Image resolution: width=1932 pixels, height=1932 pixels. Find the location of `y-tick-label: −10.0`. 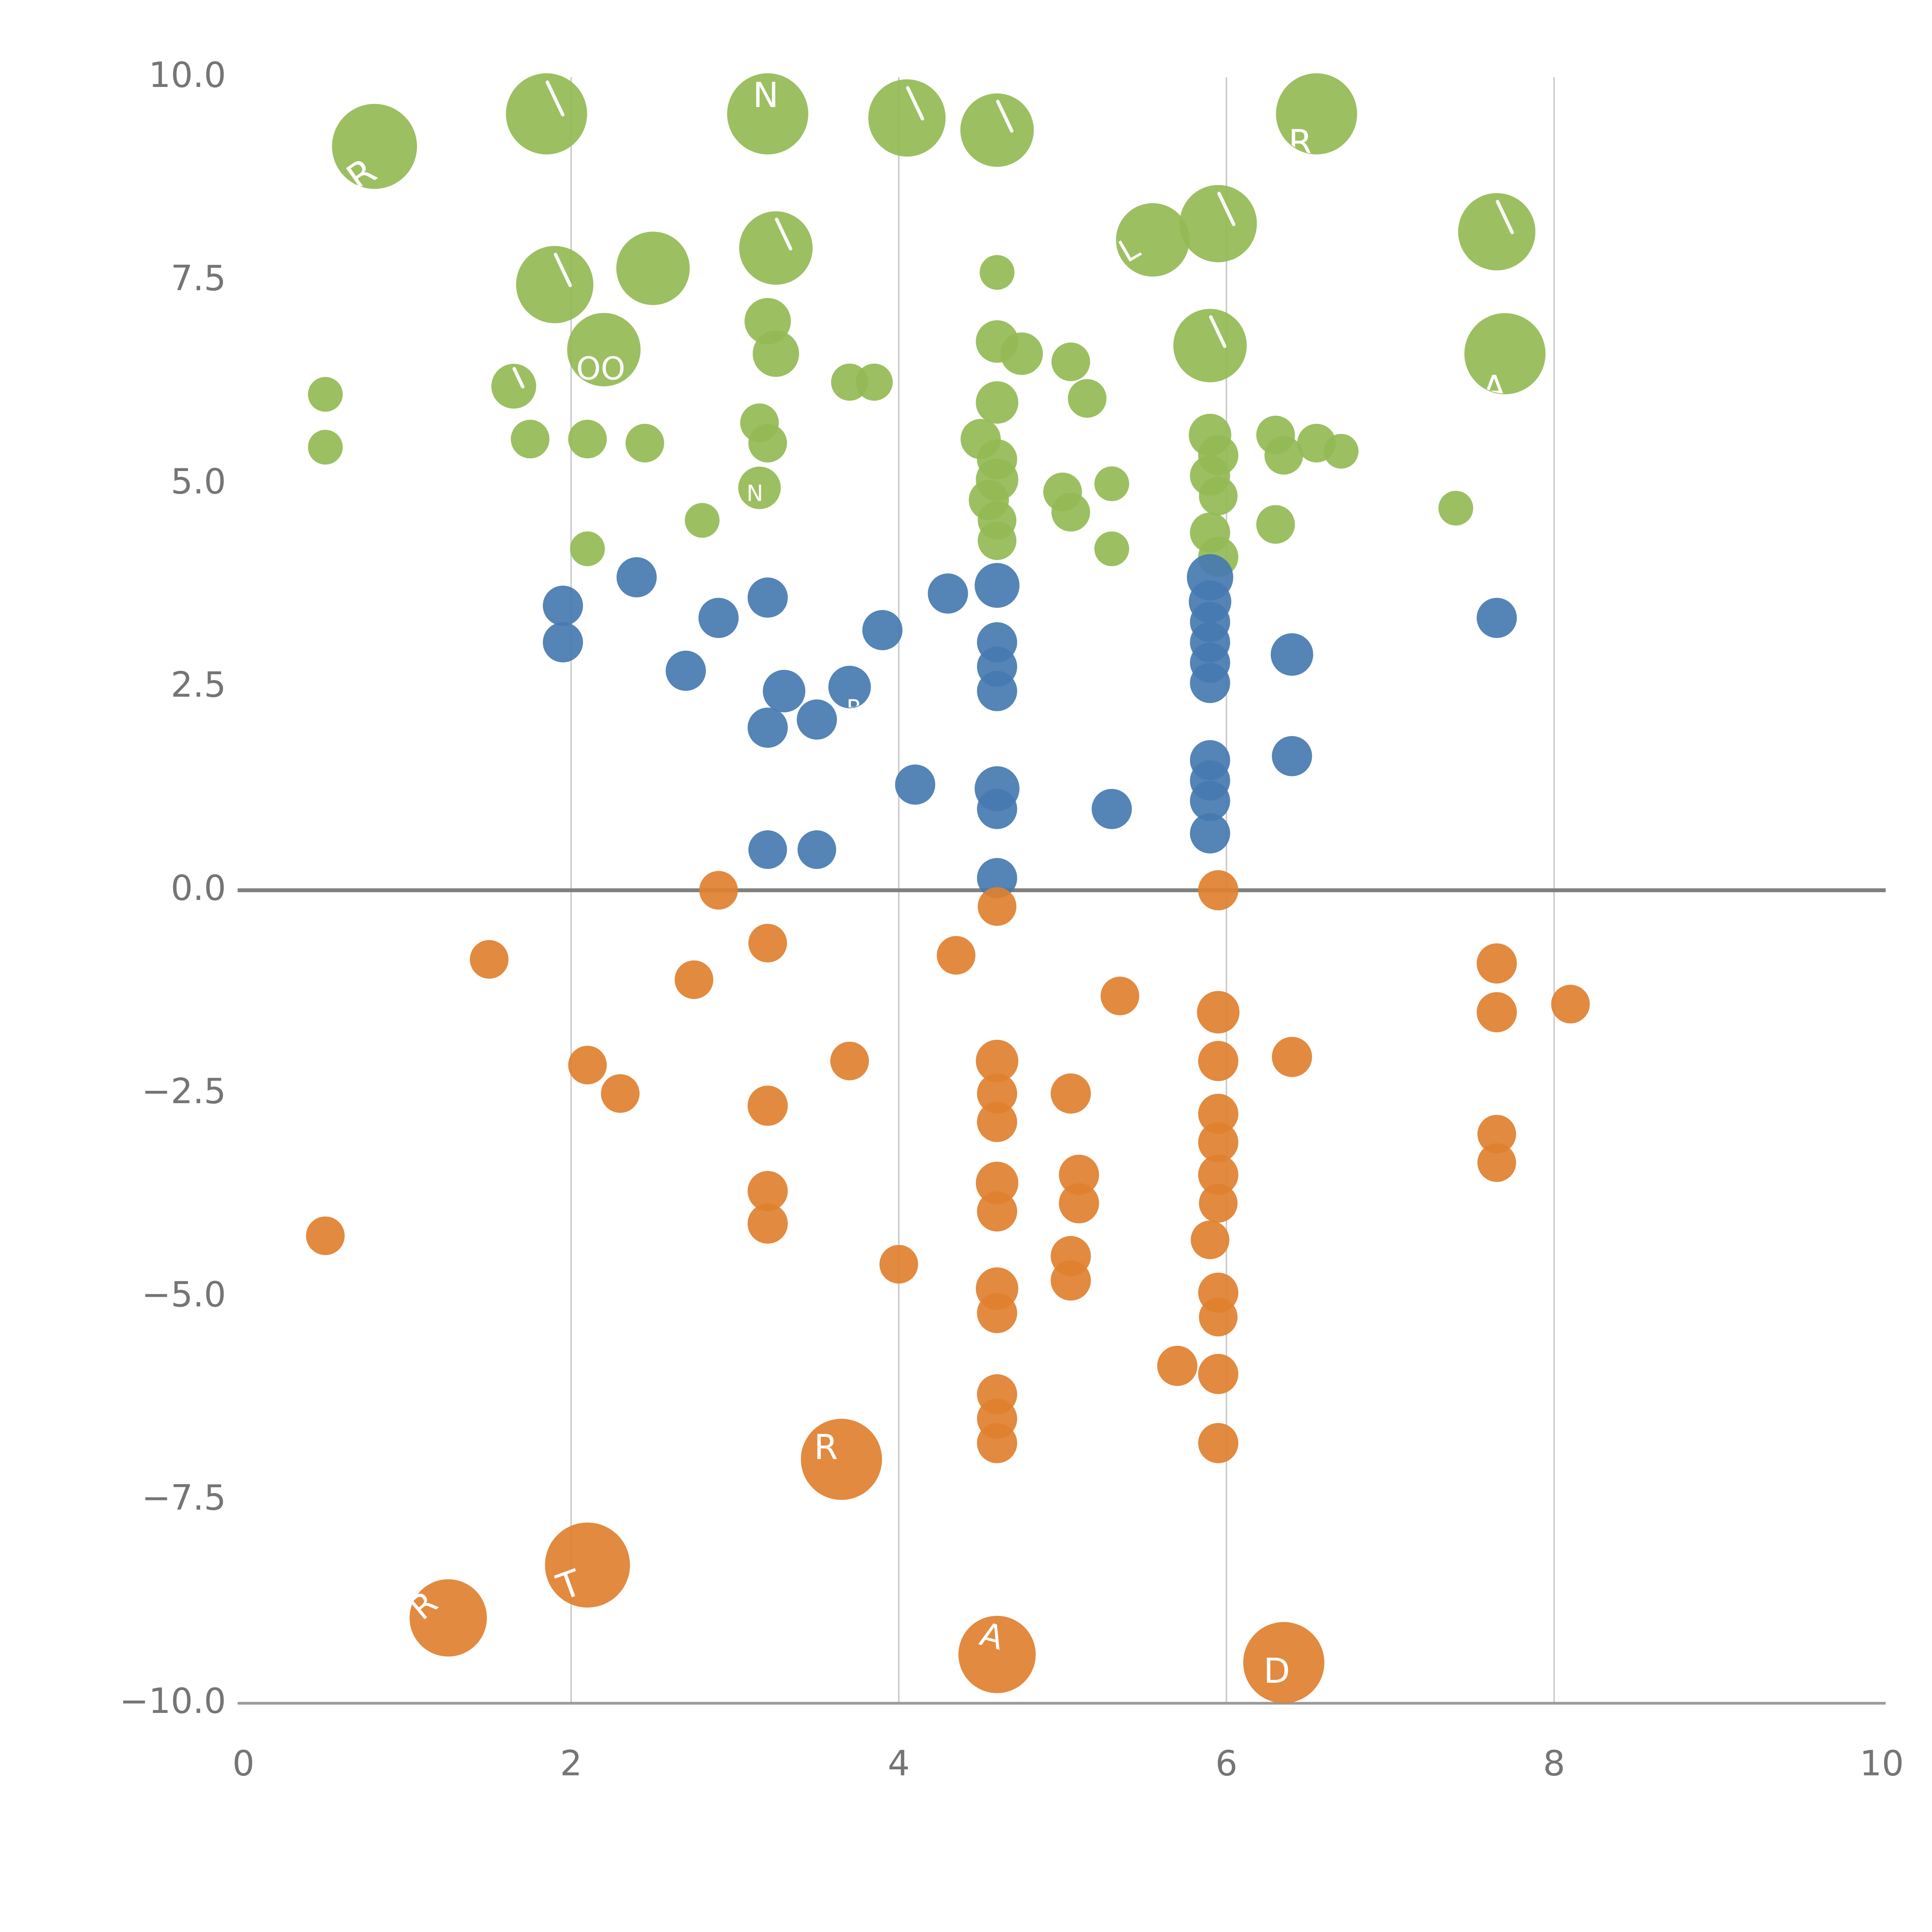

y-tick-label: −10.0 is located at coordinates (173, 1701).